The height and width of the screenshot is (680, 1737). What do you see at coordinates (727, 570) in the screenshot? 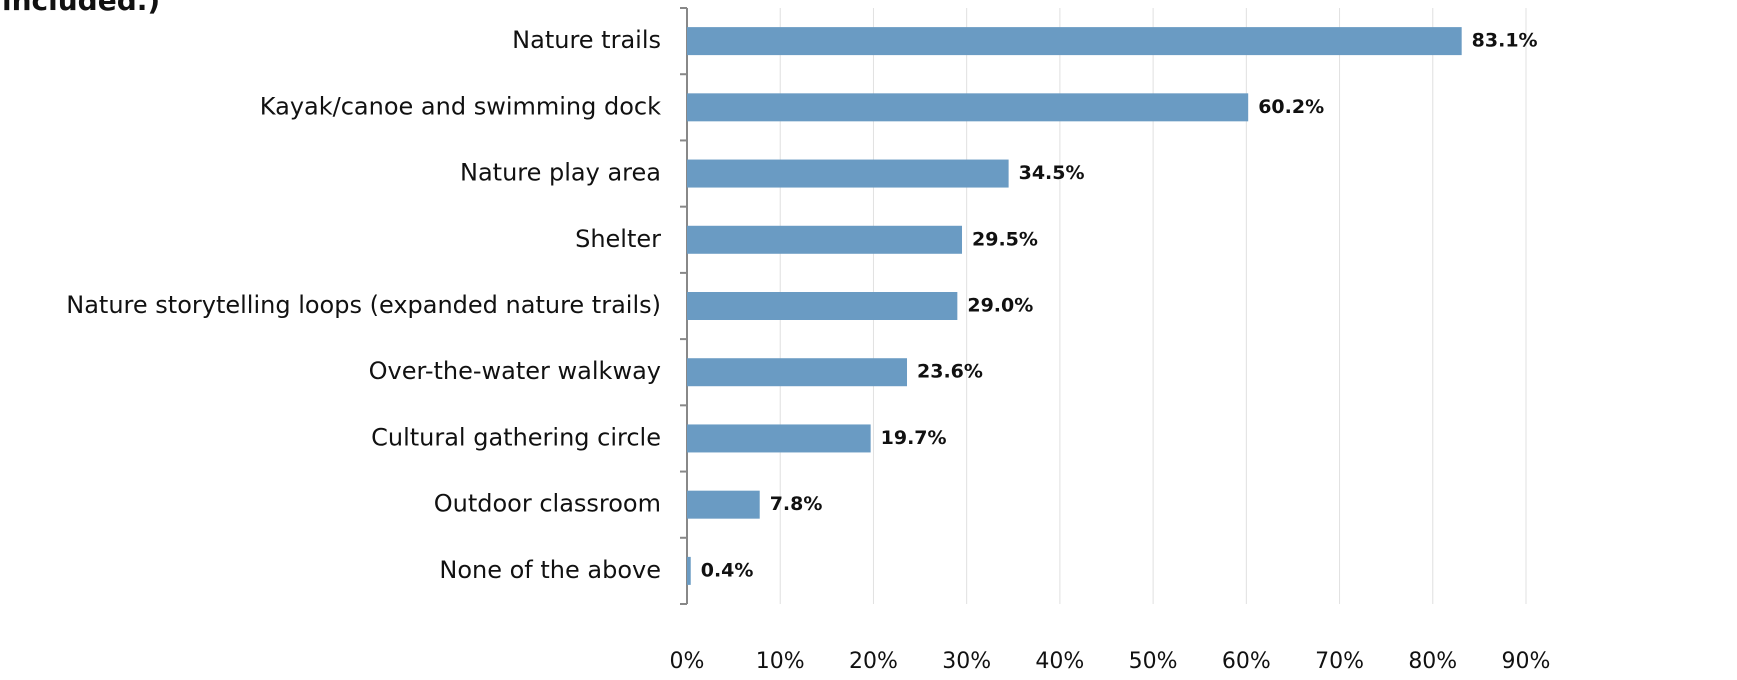
I see `value-label: 0.4%` at bounding box center [727, 570].